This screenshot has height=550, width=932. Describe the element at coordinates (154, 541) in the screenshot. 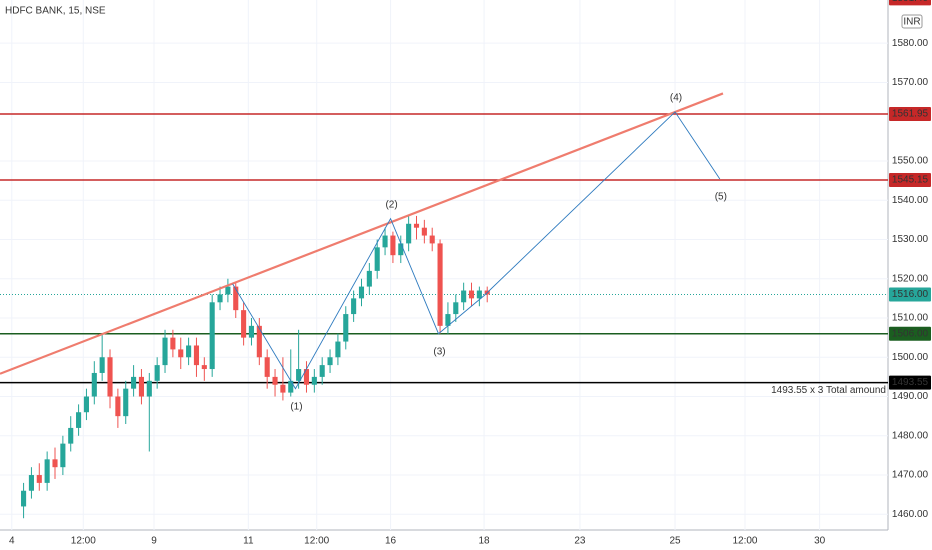

I see `x-tick-label: 9` at that location.